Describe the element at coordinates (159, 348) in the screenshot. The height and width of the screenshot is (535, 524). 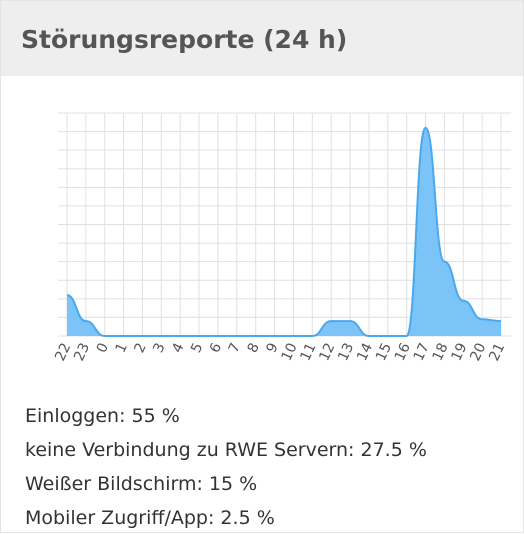
I see `x-tick-label: 3` at that location.